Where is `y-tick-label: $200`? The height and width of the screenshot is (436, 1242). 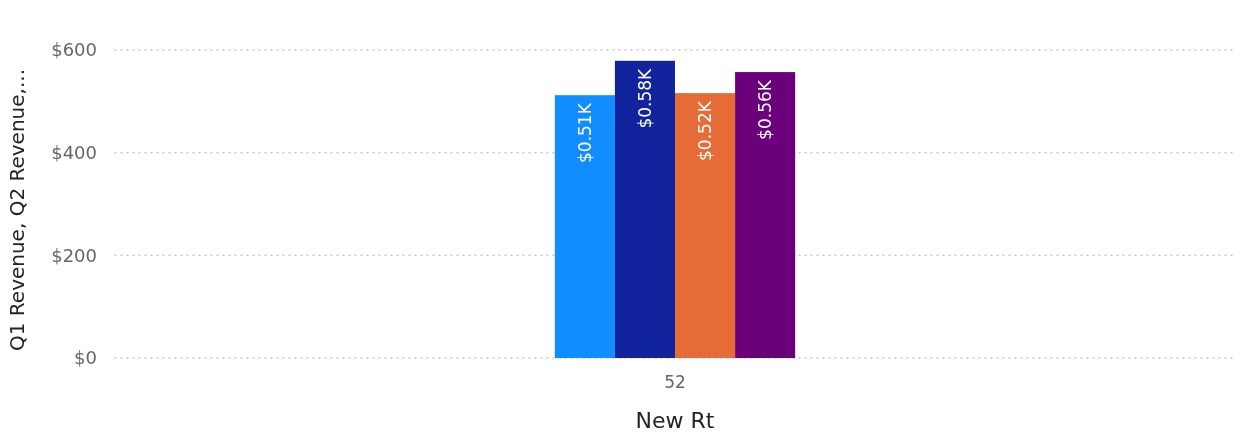 y-tick-label: $200 is located at coordinates (74, 255).